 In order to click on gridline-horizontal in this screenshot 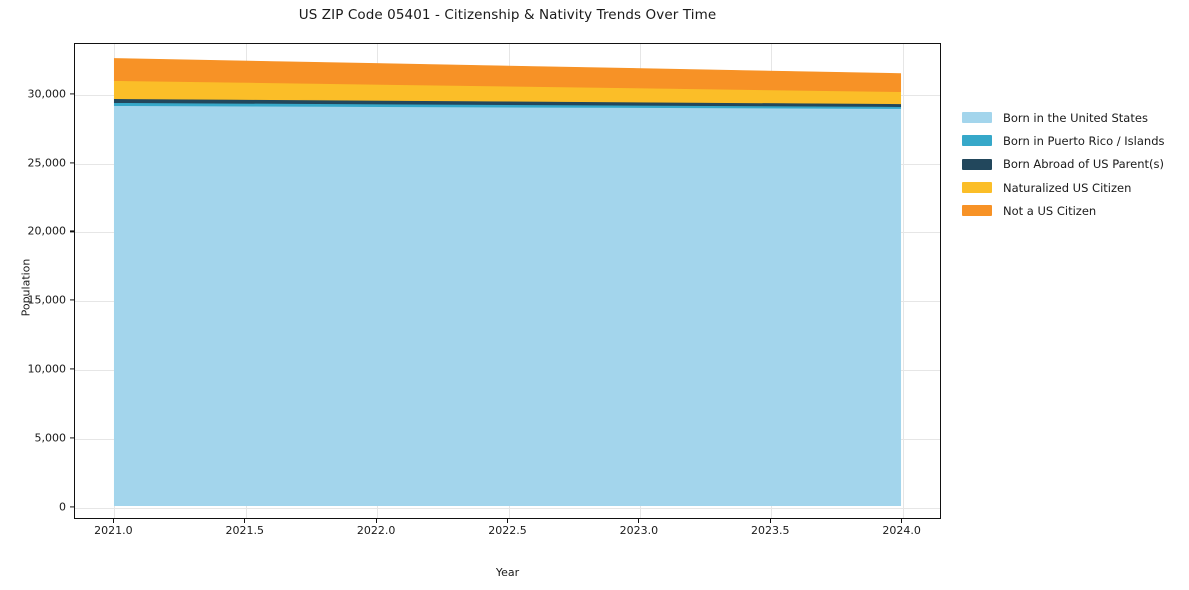, I will do `click(507, 508)`.